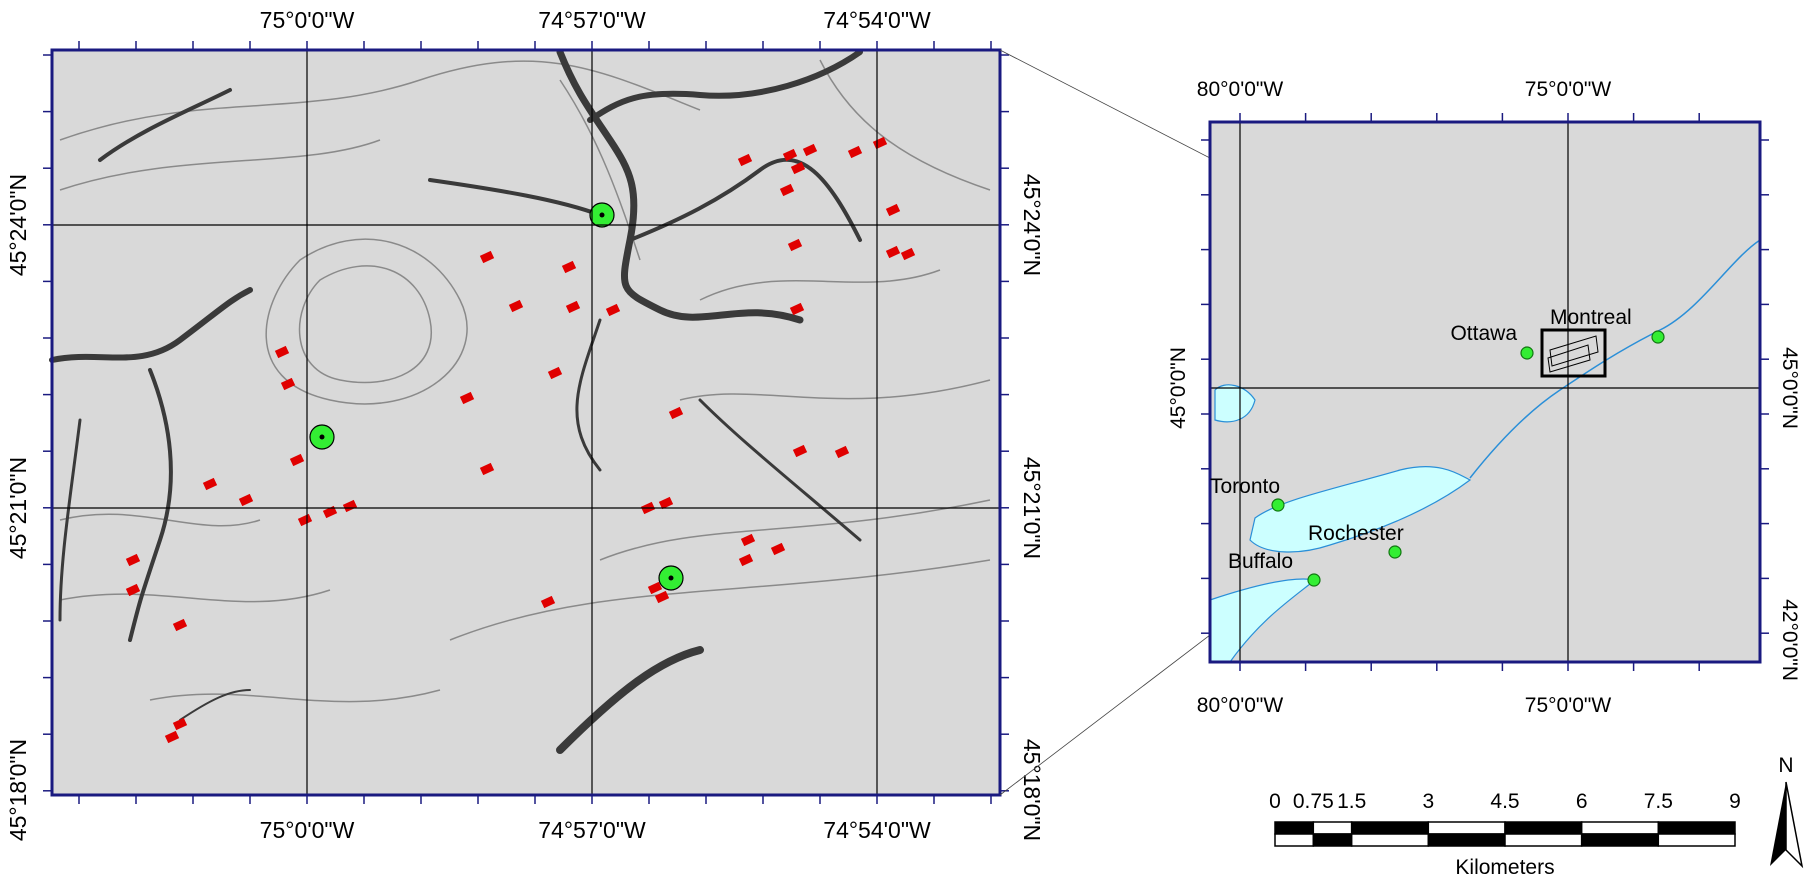  I want to click on scale-bar: Kilometers 0 0.75 1.5 3 4.5 6 7.5 9, so click(1505, 834).